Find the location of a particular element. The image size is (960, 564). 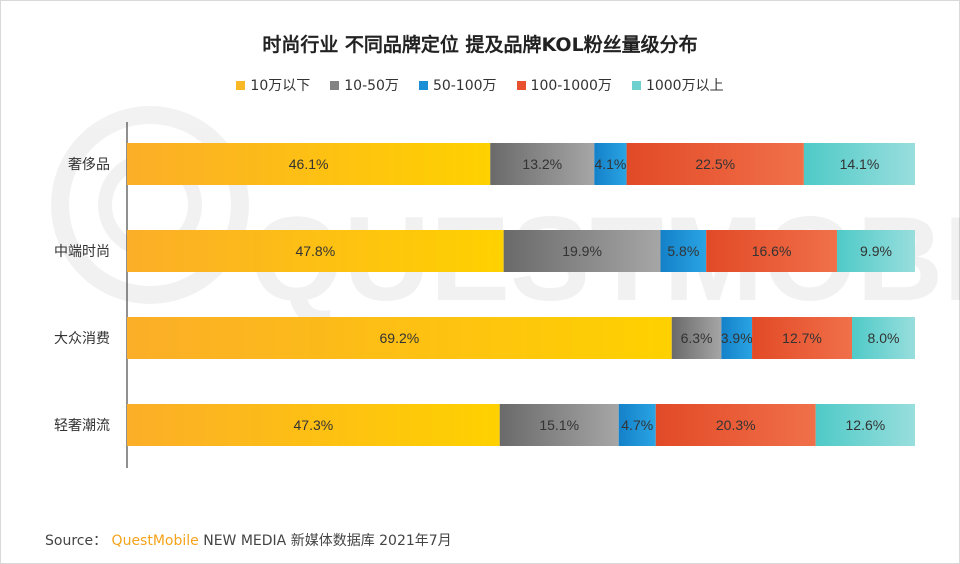

category-label: 中端时尚 is located at coordinates (82, 252).